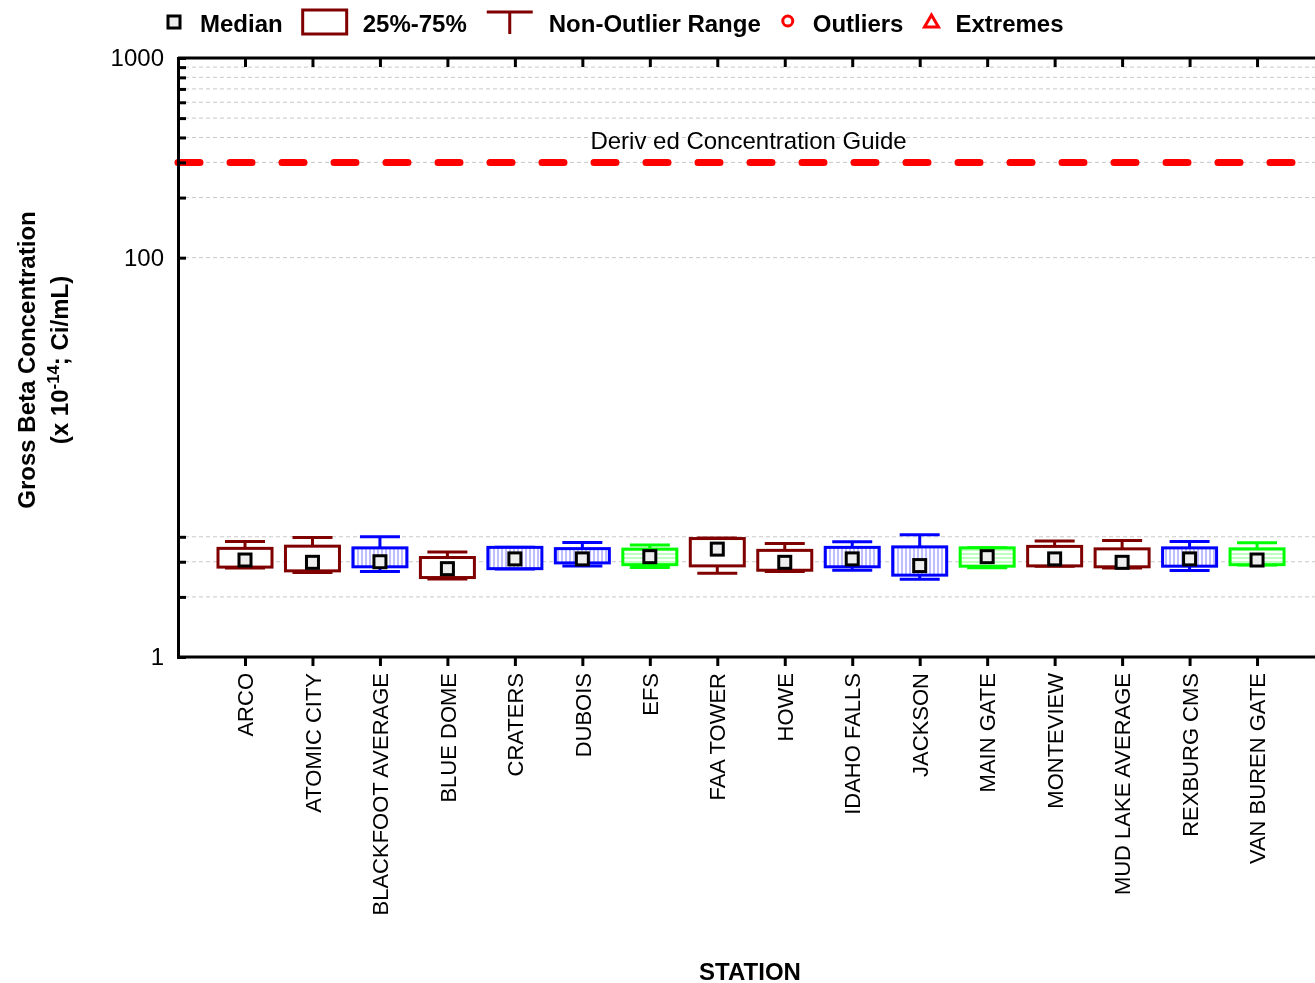 The height and width of the screenshot is (983, 1315). What do you see at coordinates (381, 794) in the screenshot?
I see `x-tick-label: BLACKFOOT AVERAGE` at bounding box center [381, 794].